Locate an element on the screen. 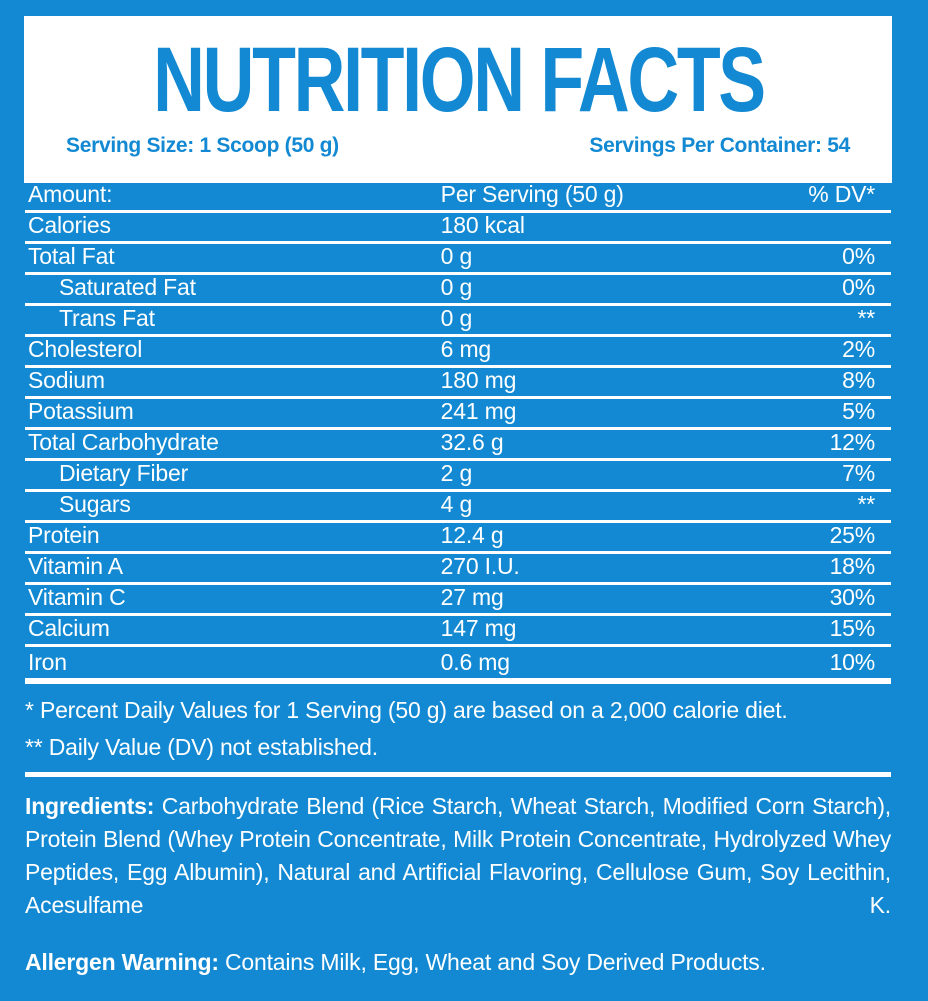  nutrient-label: Sugars is located at coordinates (95, 504).